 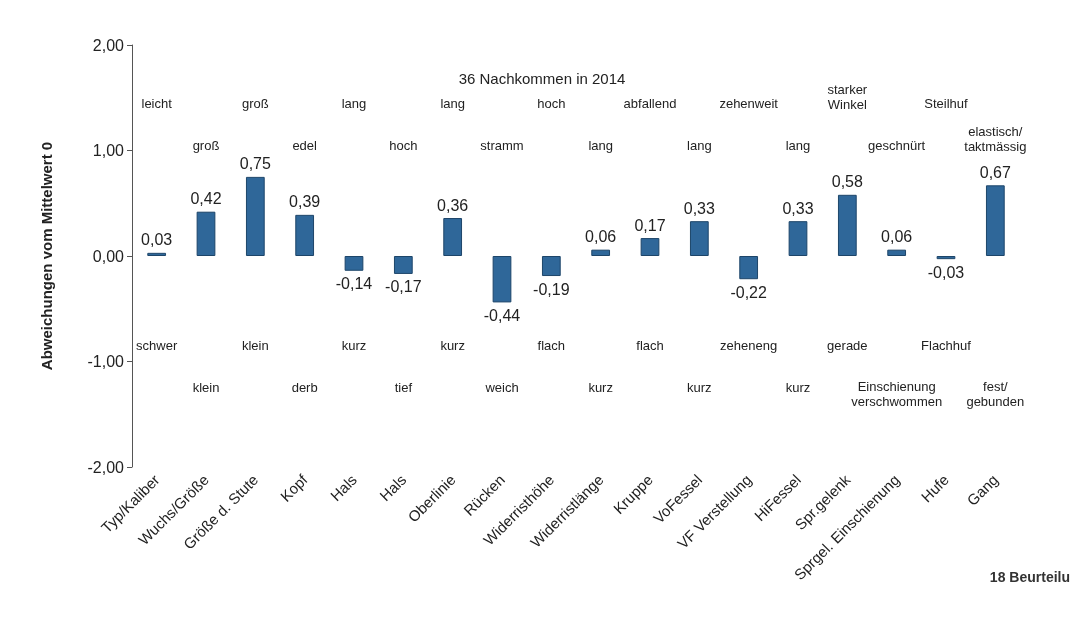 I want to click on y-tick-label: 1,00, so click(x=108, y=150).